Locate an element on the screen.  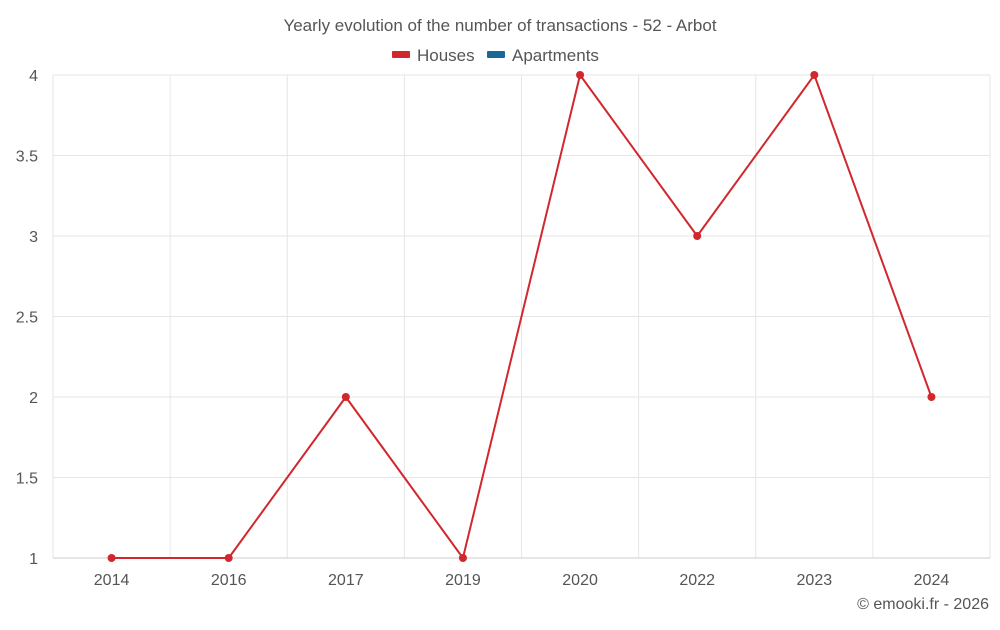
x-tick-label: 2022 is located at coordinates (697, 580).